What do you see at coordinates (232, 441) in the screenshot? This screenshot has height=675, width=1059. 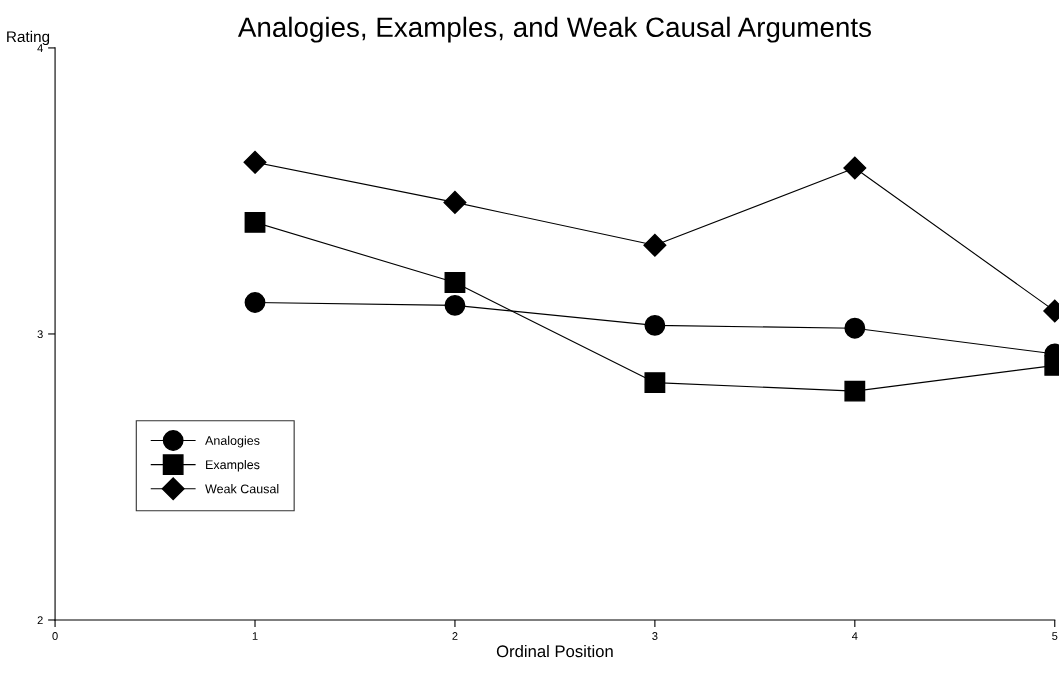 I see `legend-label: Analogies` at bounding box center [232, 441].